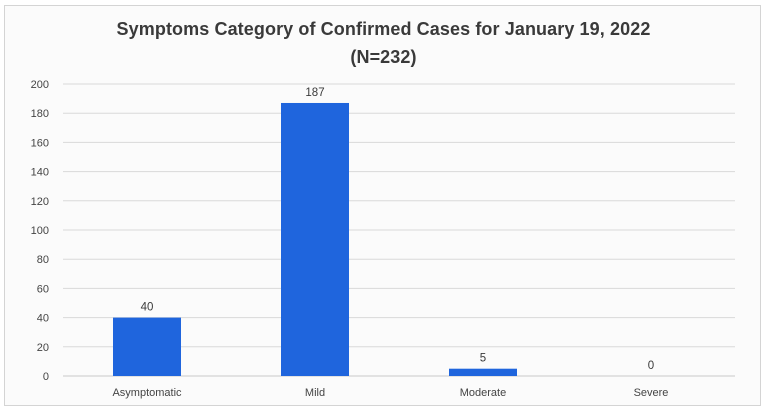 Image resolution: width=767 pixels, height=412 pixels. Describe the element at coordinates (147, 308) in the screenshot. I see `data-label: 40` at that location.